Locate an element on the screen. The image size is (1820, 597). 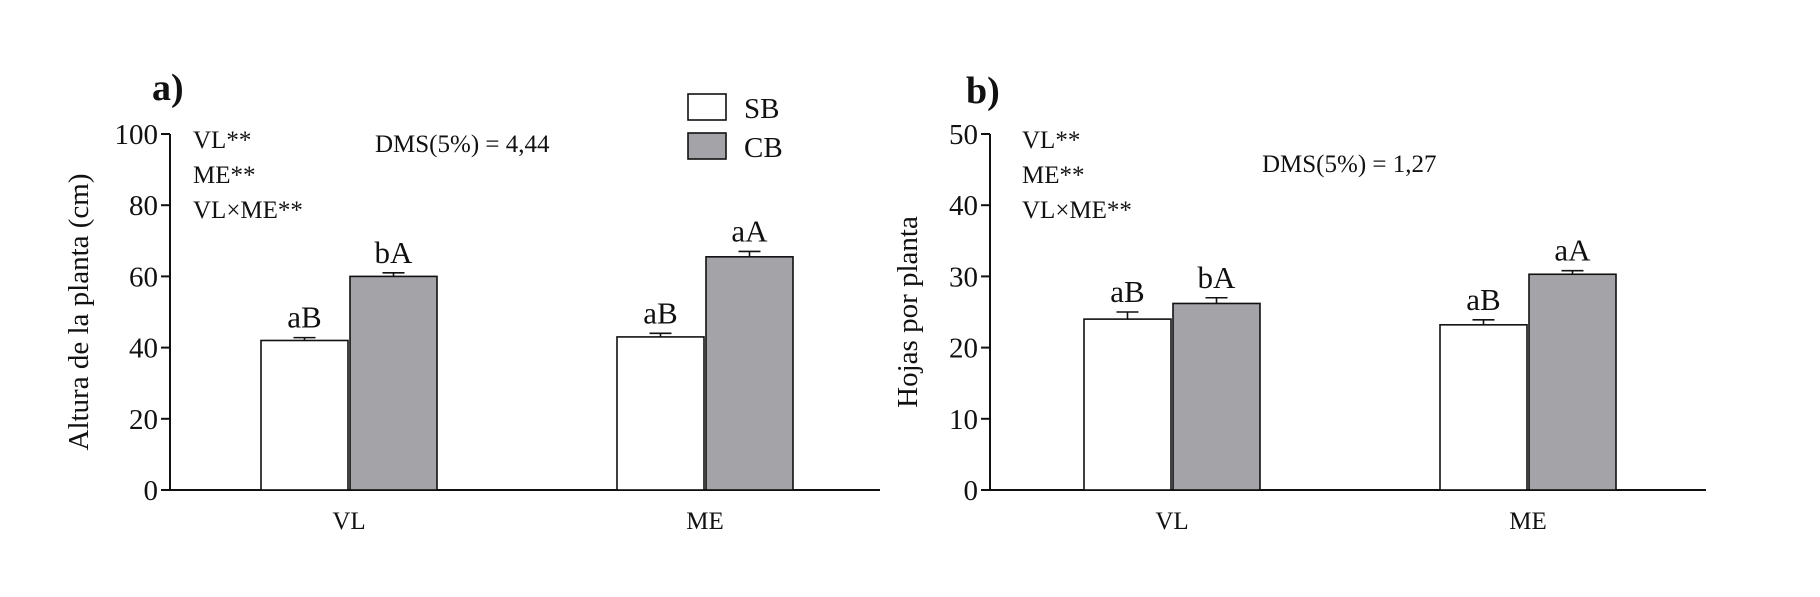
y-tick-label: 50 is located at coordinates (963, 135).